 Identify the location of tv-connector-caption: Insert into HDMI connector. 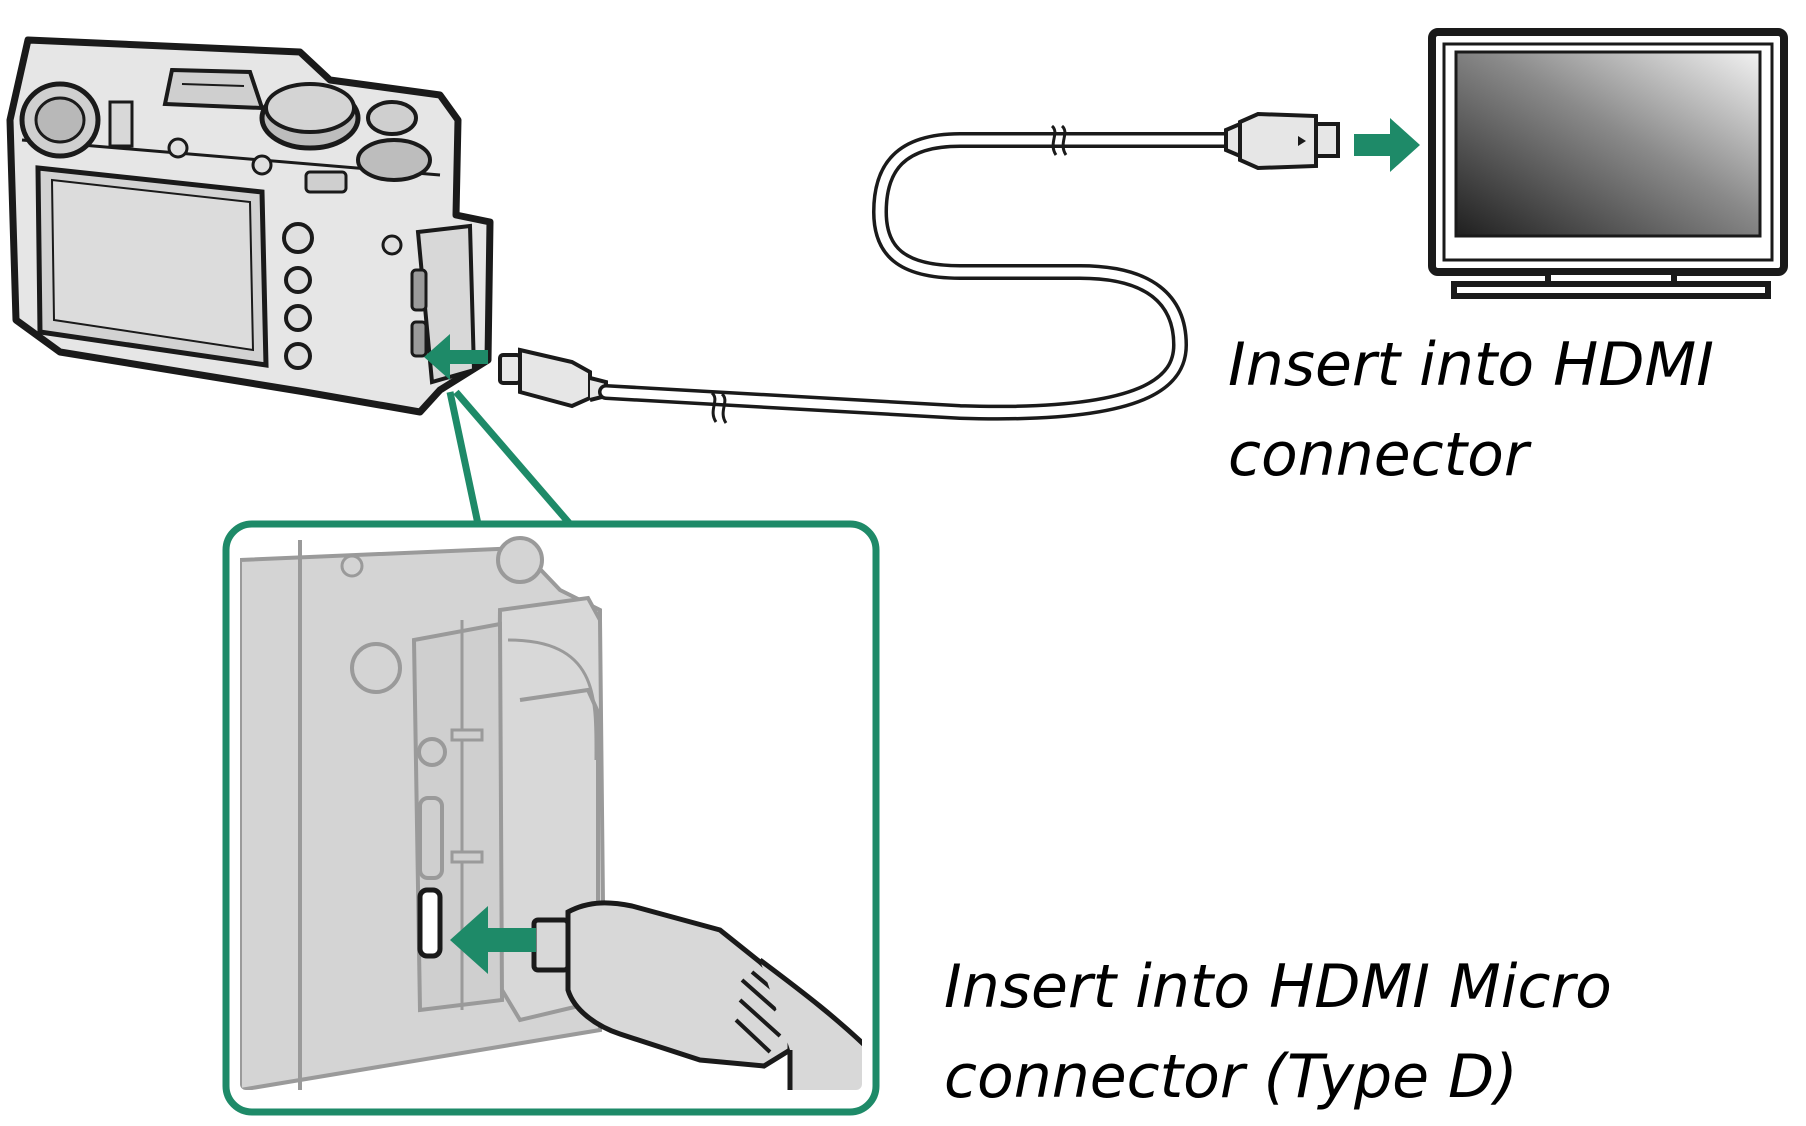
(1471, 410).